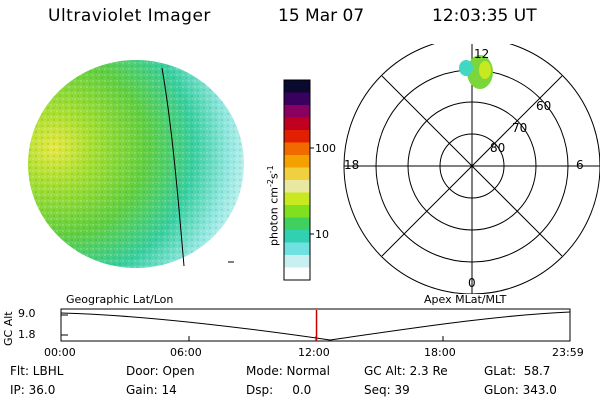 This screenshot has height=400, width=600. I want to click on header-date: 15 Mar 07, so click(321, 16).